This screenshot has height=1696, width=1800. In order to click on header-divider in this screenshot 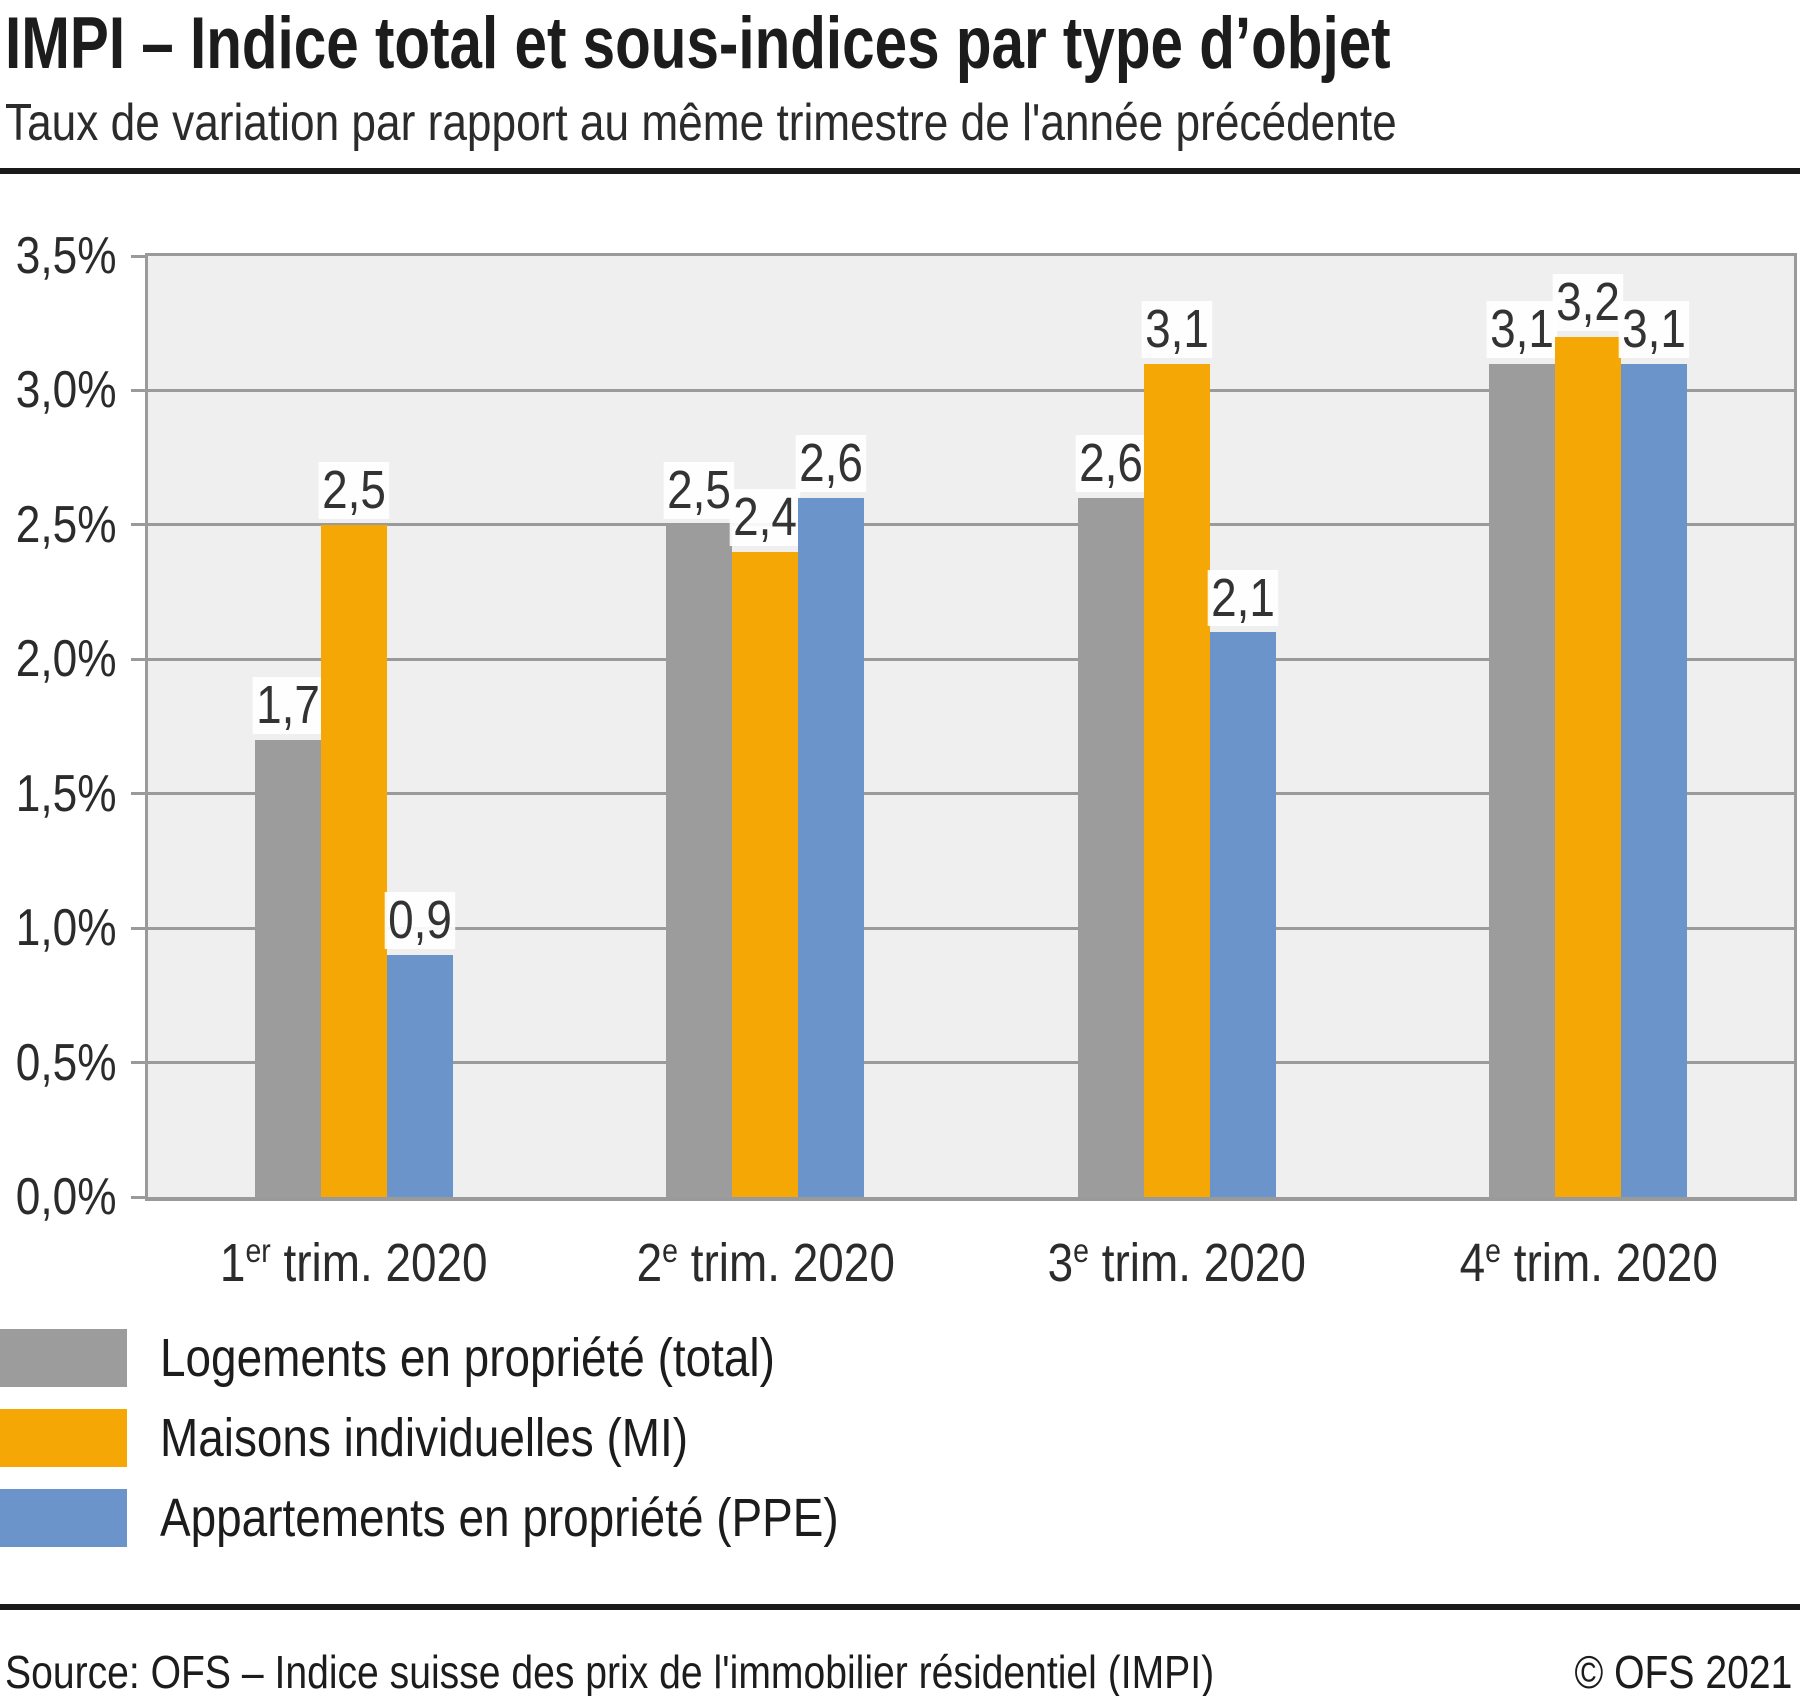, I will do `click(900, 171)`.